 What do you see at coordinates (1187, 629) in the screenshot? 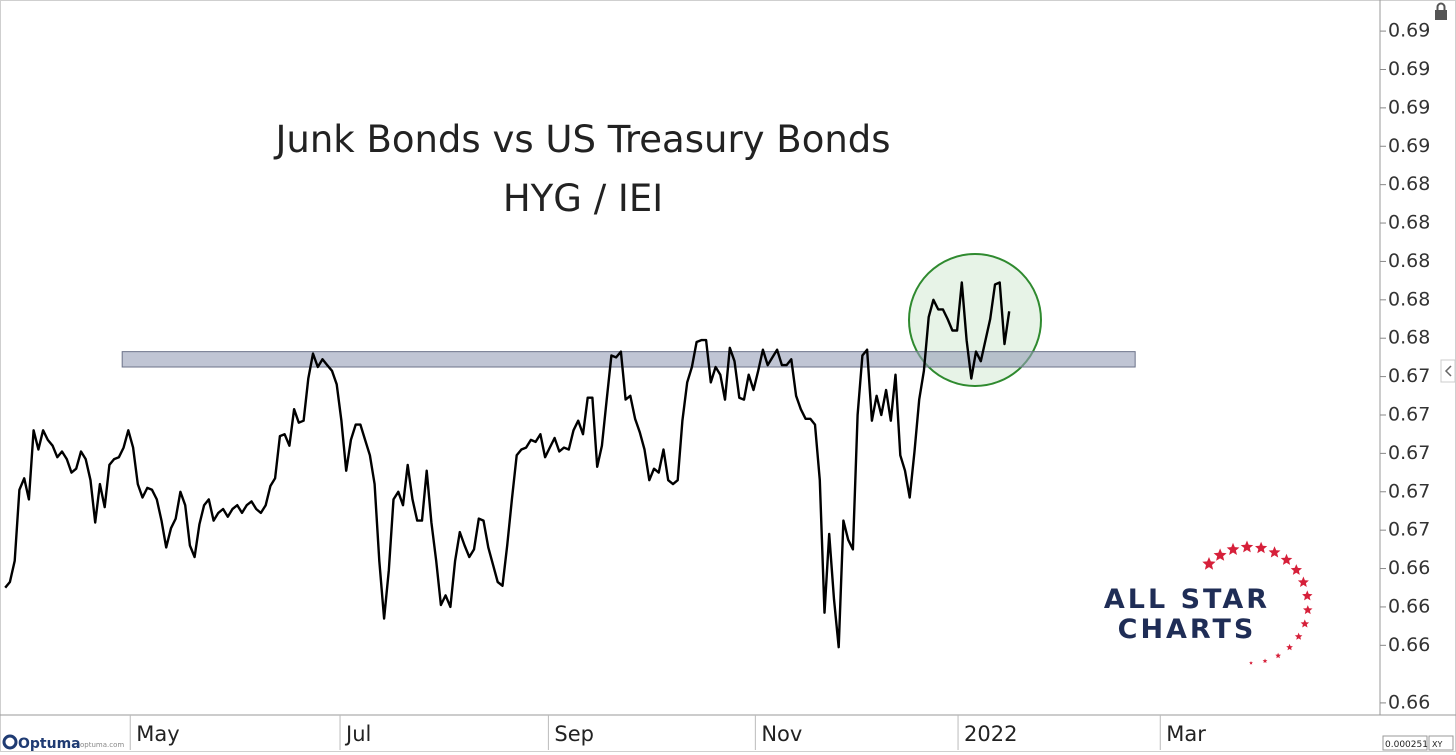
I see `logo-line: CHARTS` at bounding box center [1187, 629].